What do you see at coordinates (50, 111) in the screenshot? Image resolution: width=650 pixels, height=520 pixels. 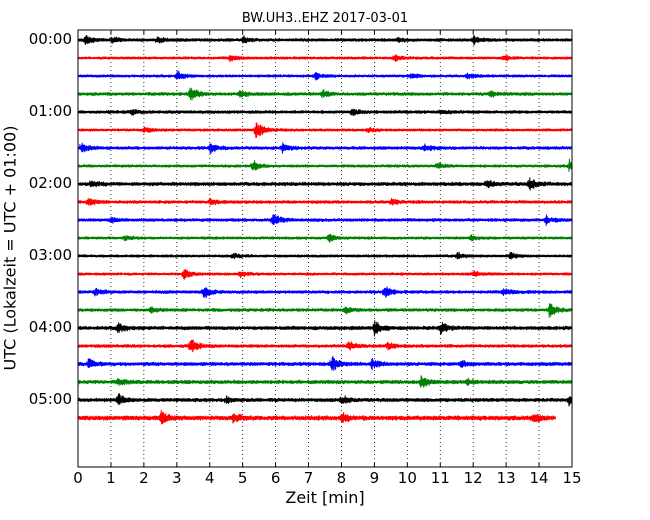 I see `y-tick-label-0100: 01:00` at bounding box center [50, 111].